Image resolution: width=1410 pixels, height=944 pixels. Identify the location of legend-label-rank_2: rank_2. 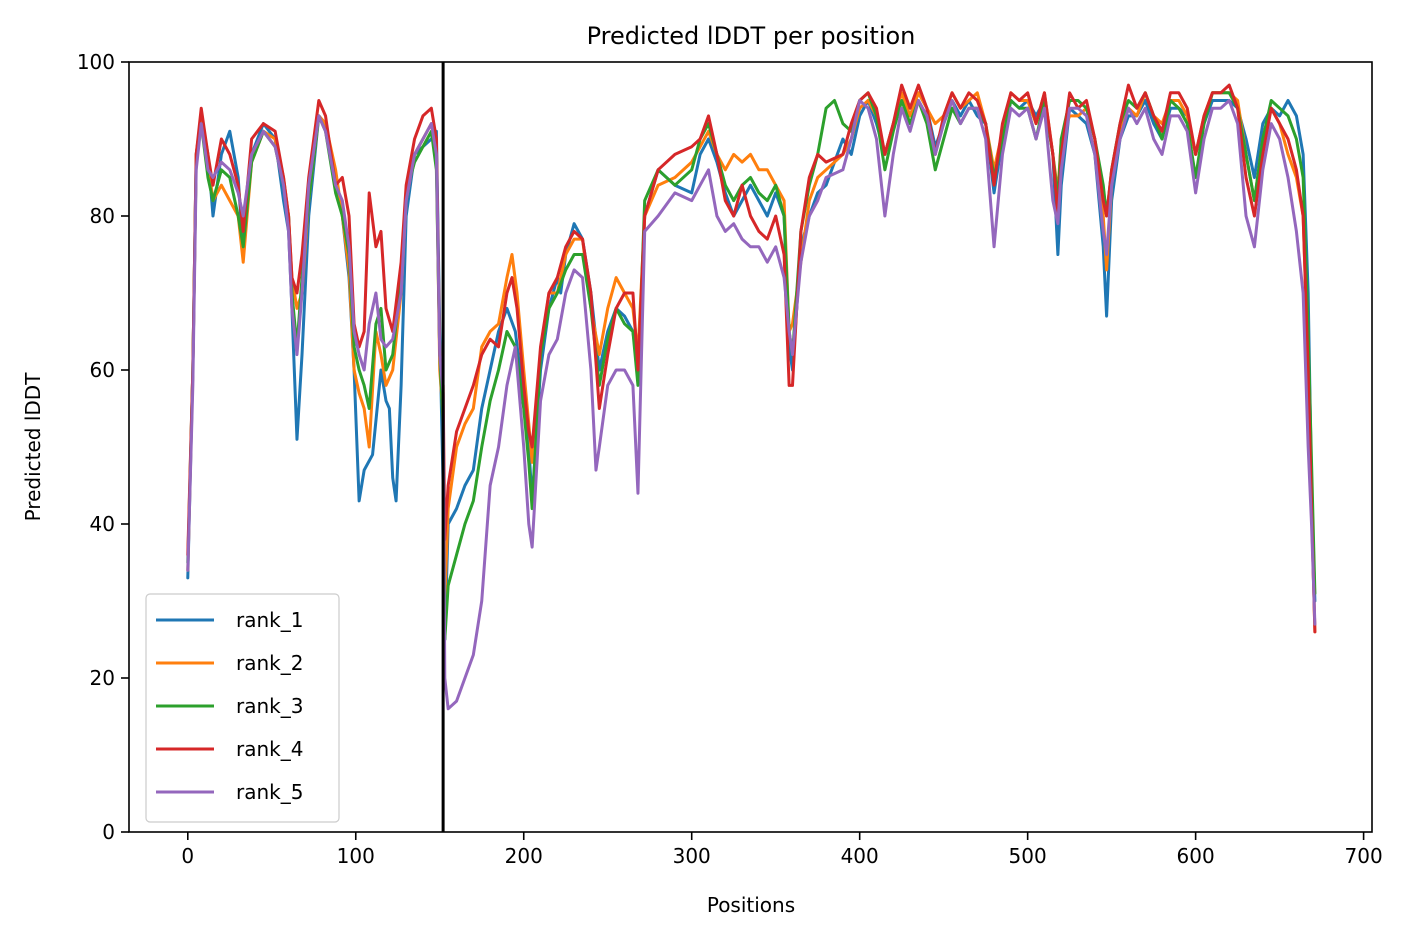
(269, 663).